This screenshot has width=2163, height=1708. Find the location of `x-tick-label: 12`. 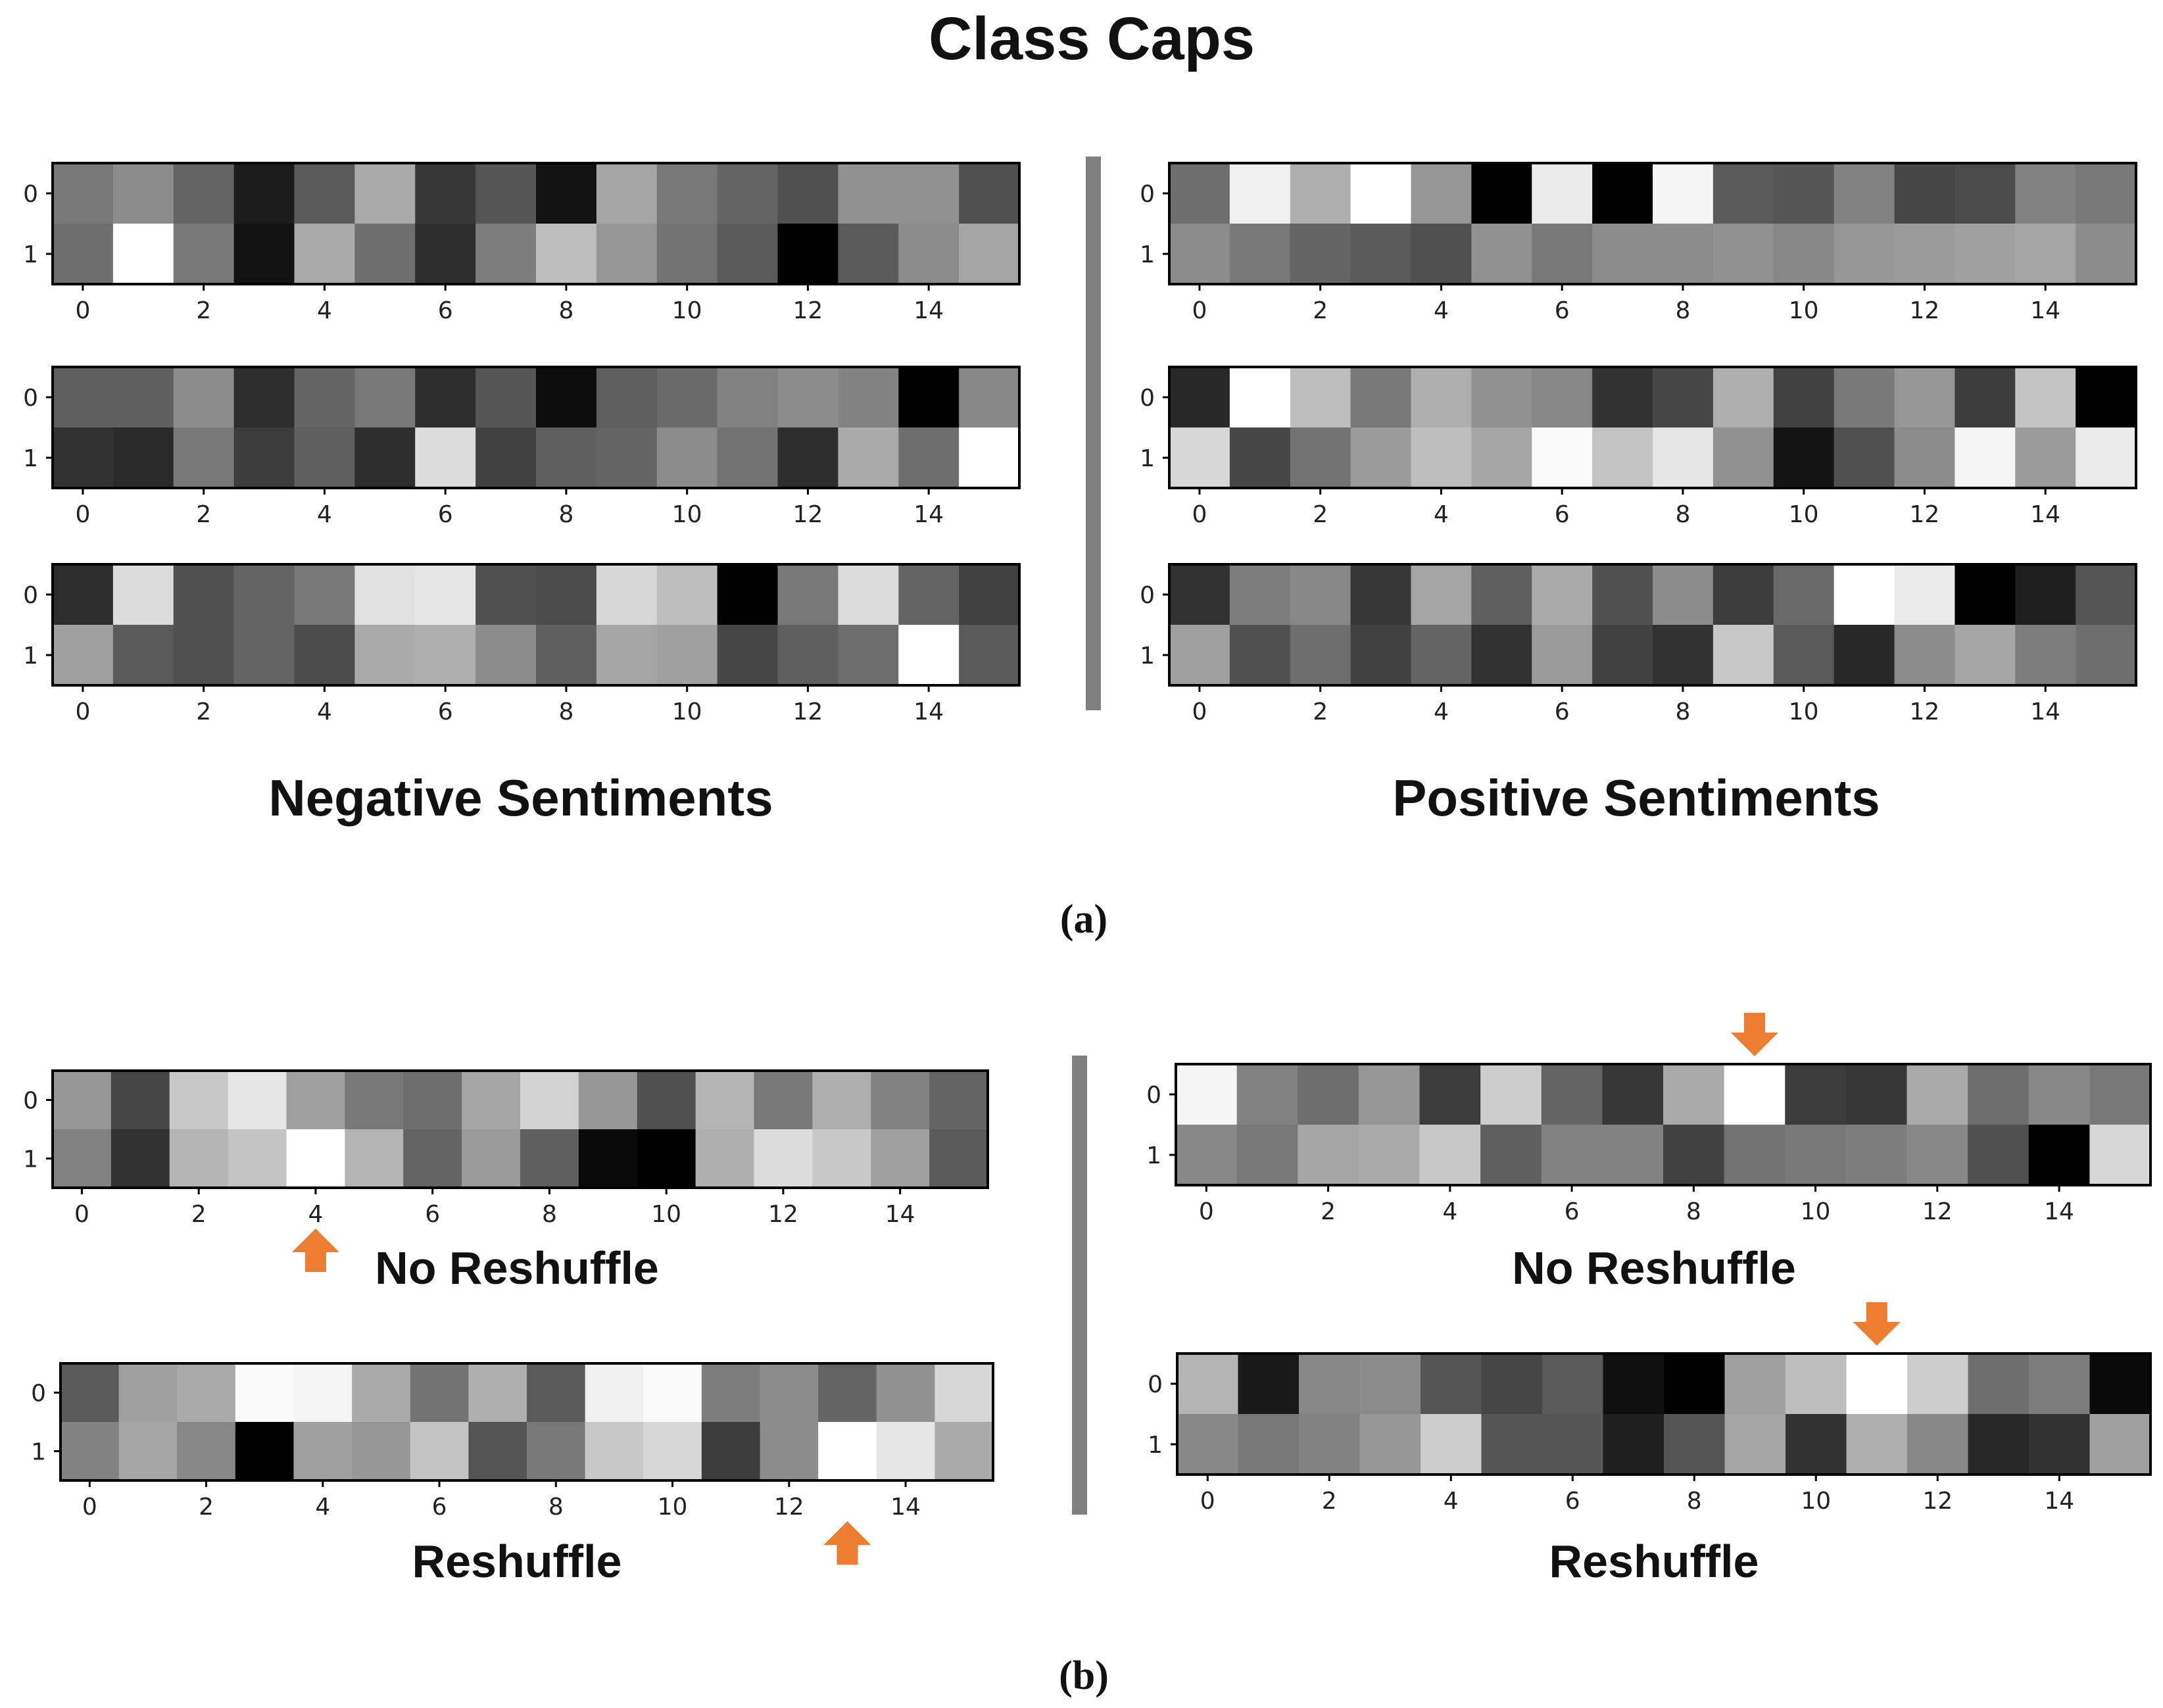

x-tick-label: 12 is located at coordinates (1925, 712).